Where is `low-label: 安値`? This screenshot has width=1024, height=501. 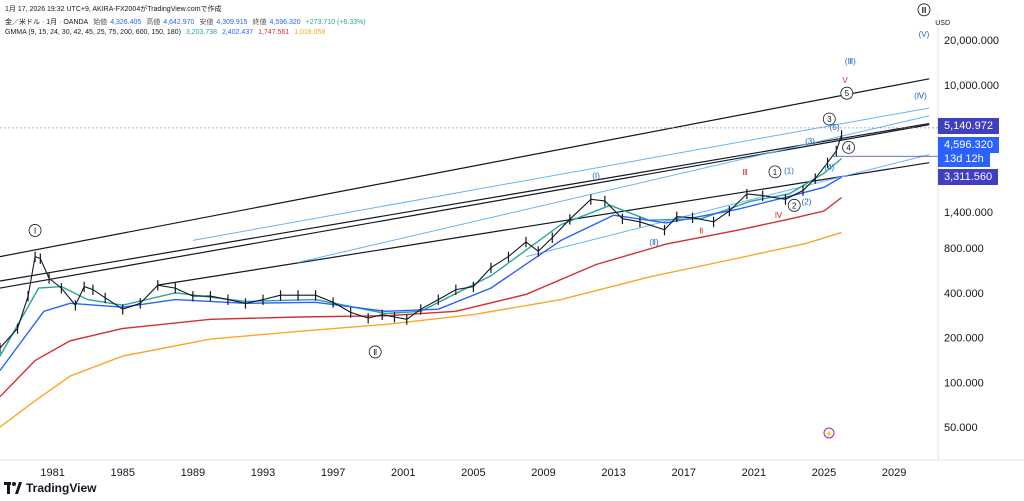 low-label: 安値 is located at coordinates (206, 22).